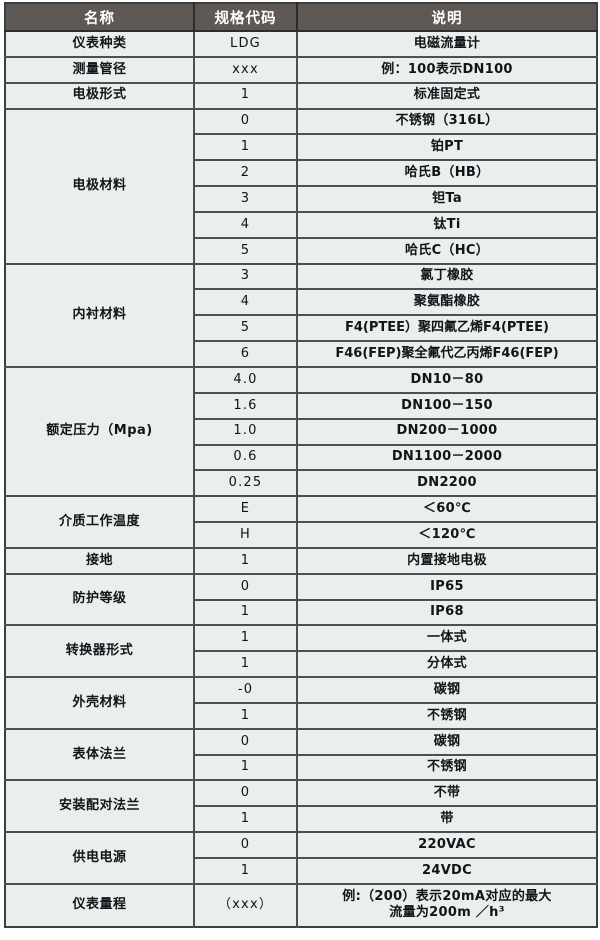  I want to click on spec-code-cell: （xxx）, so click(246, 905).